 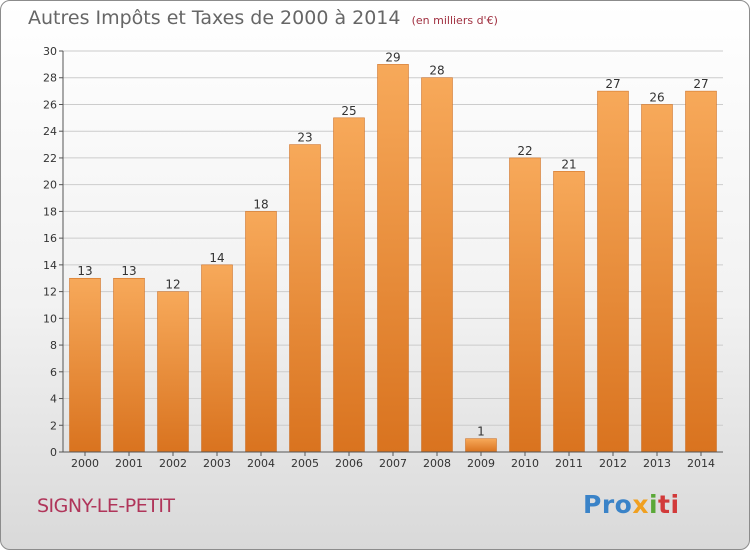 I want to click on x-tick-label-2008: 2008, so click(x=437, y=463).